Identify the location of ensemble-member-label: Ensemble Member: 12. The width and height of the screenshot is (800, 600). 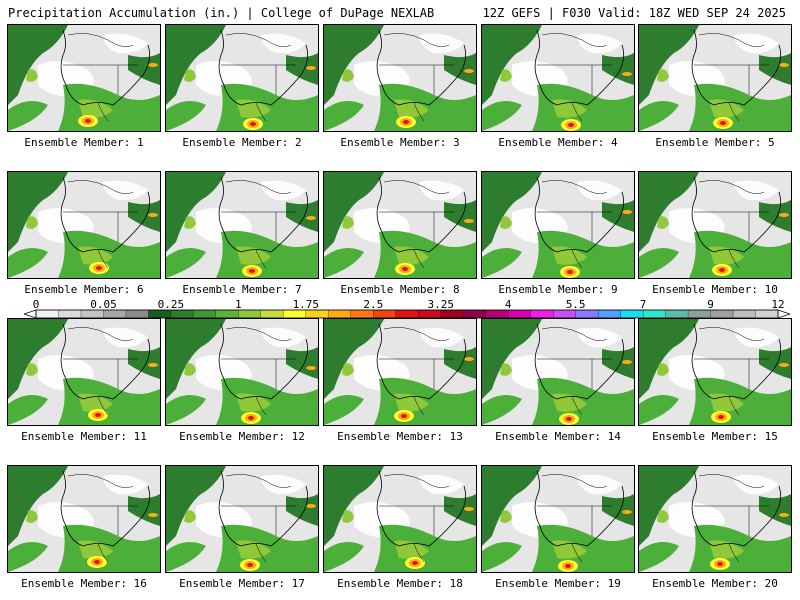
(242, 436).